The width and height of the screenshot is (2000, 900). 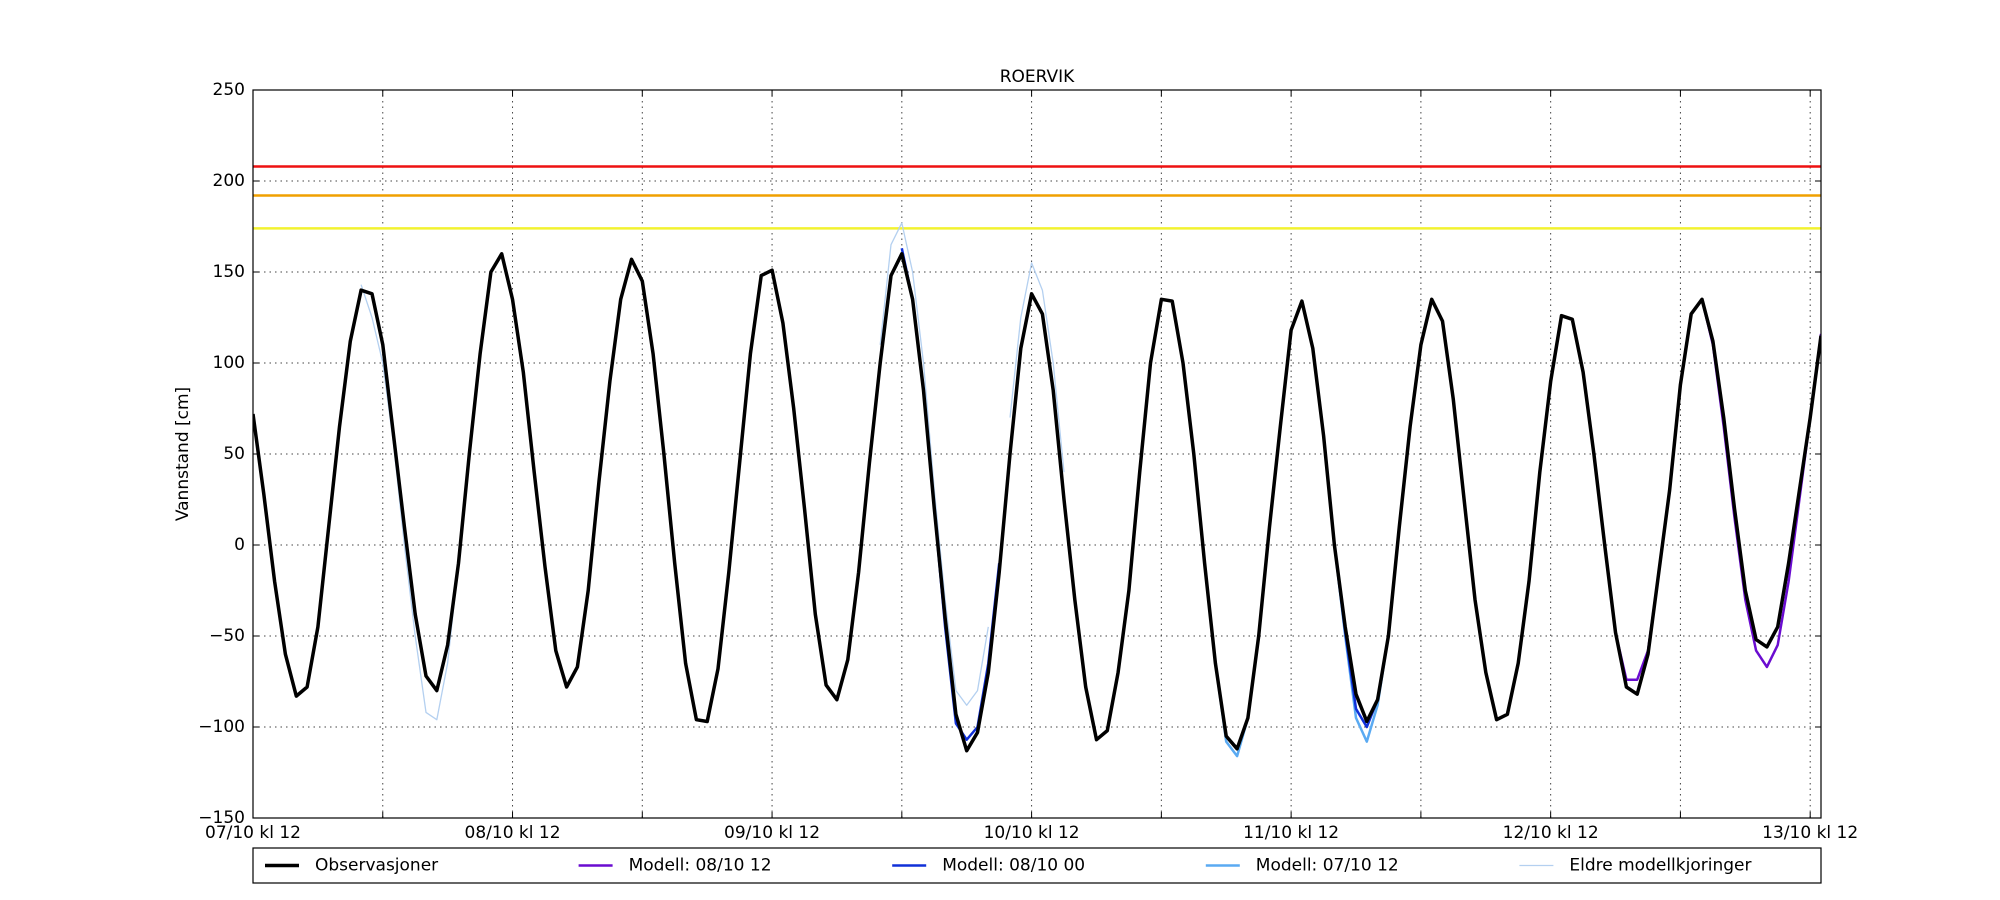 What do you see at coordinates (234, 454) in the screenshot?
I see `y-tick-label: 50` at bounding box center [234, 454].